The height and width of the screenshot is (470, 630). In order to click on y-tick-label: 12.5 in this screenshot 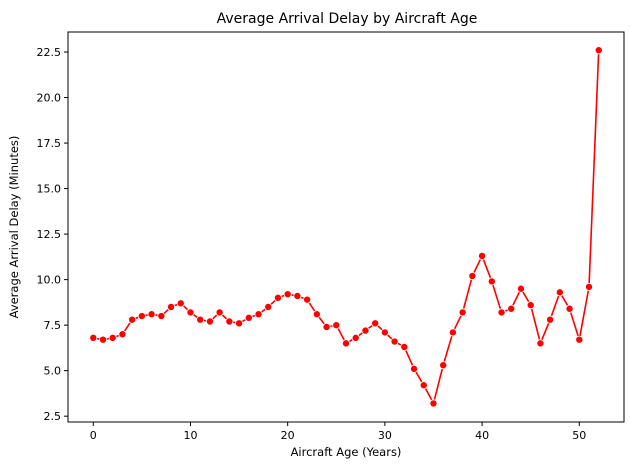, I will do `click(49, 234)`.